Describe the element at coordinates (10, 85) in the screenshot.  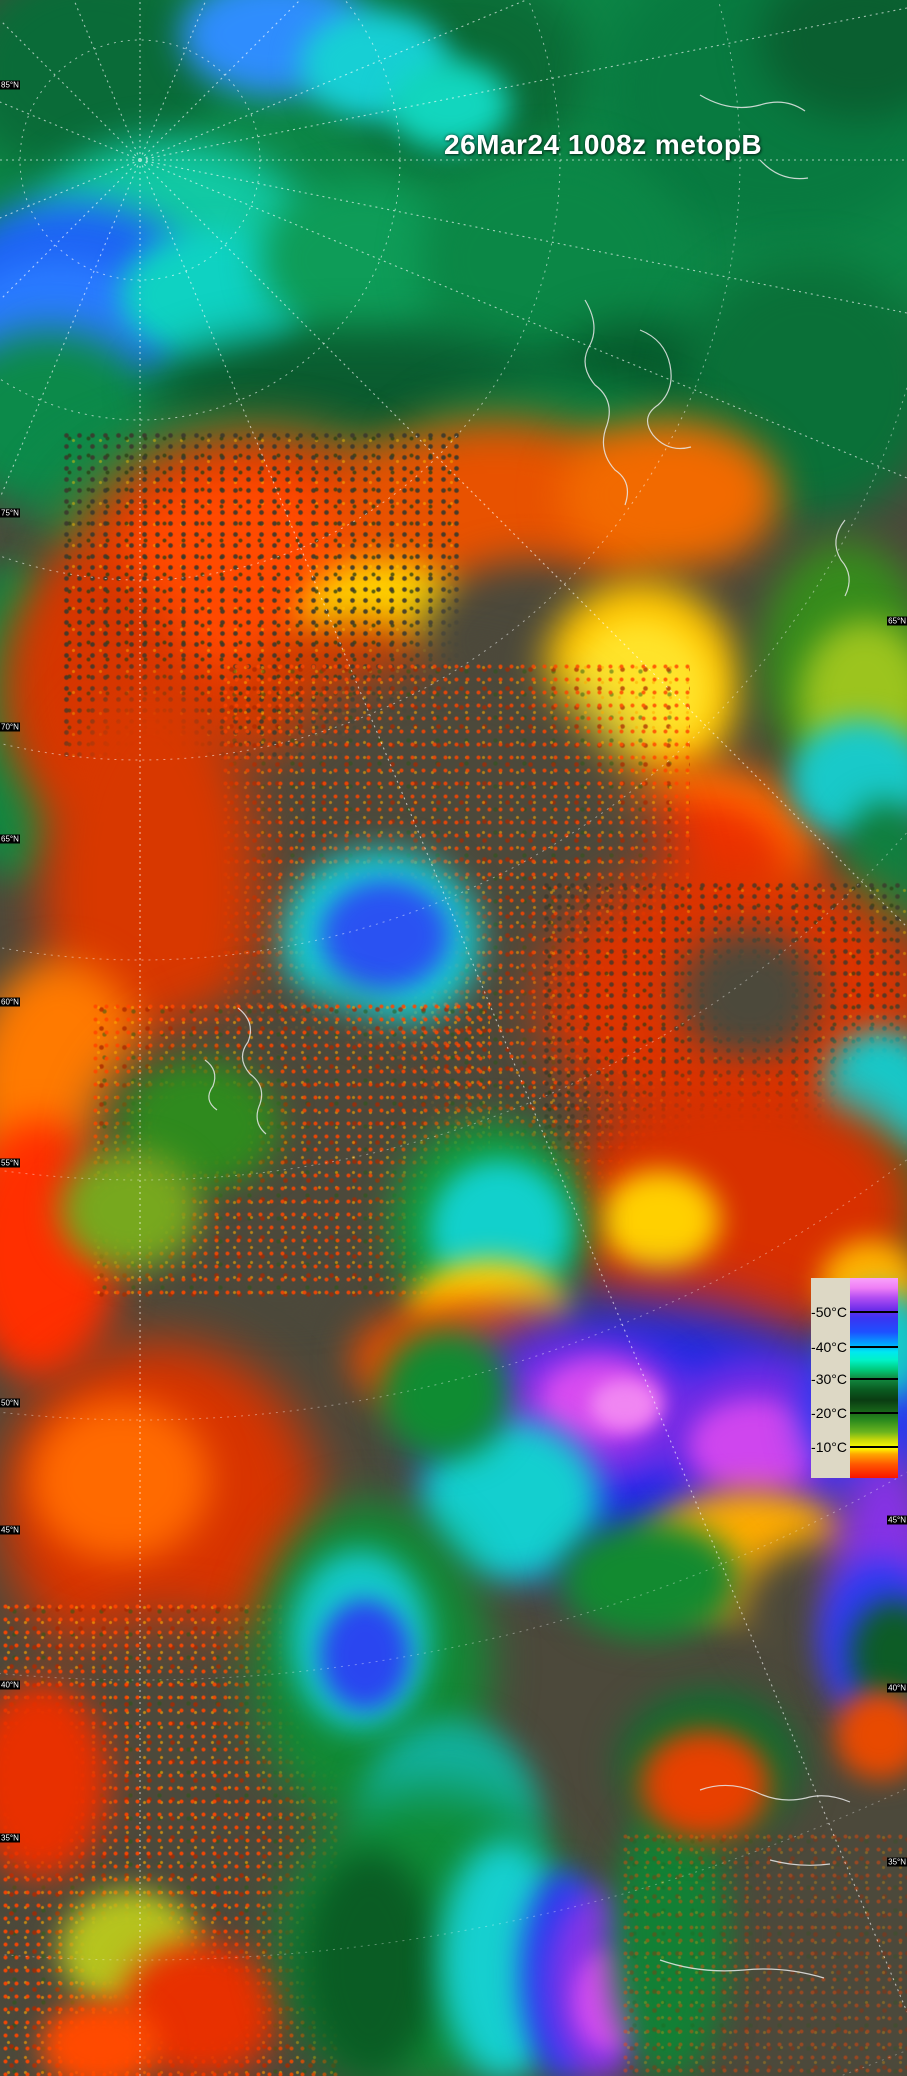
I see `graticule-label: 85°N` at that location.